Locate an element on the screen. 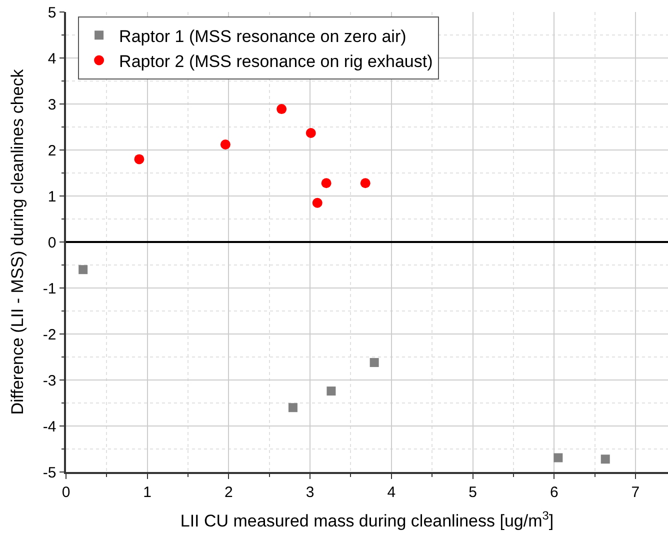 The image size is (668, 547). x-tick-label: 6 is located at coordinates (554, 492).